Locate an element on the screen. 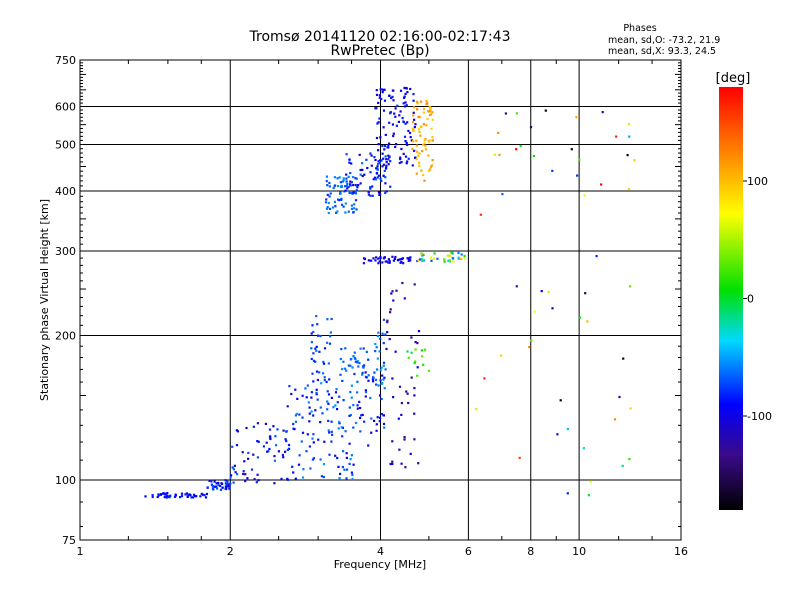 The width and height of the screenshot is (800, 600). info-heading: Phases is located at coordinates (639, 28).